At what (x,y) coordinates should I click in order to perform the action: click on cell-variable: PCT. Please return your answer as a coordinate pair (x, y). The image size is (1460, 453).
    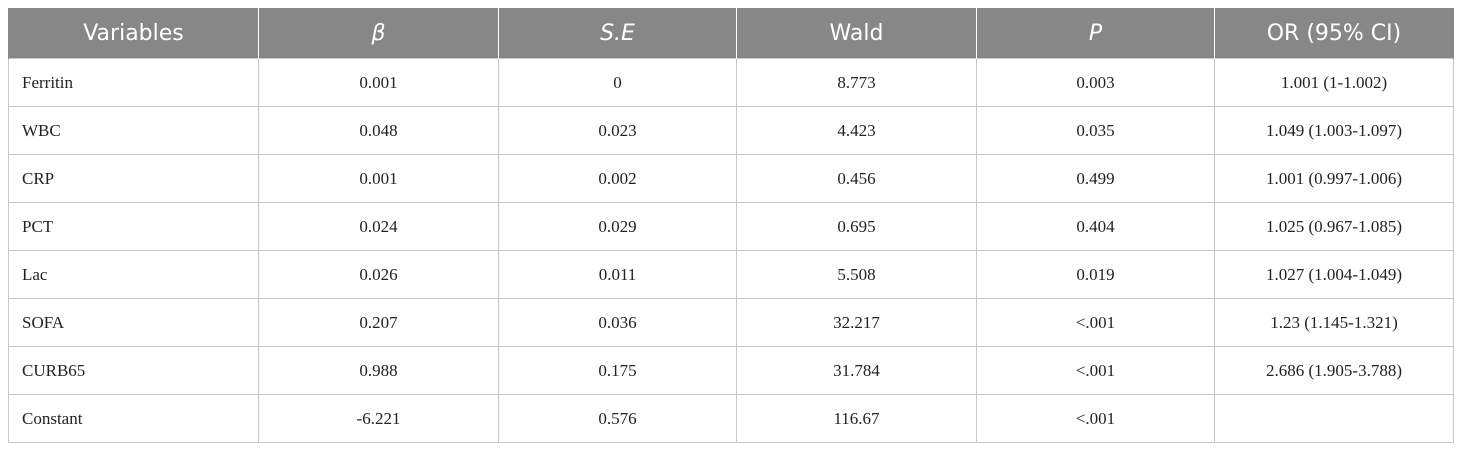
    Looking at the image, I should click on (133, 226).